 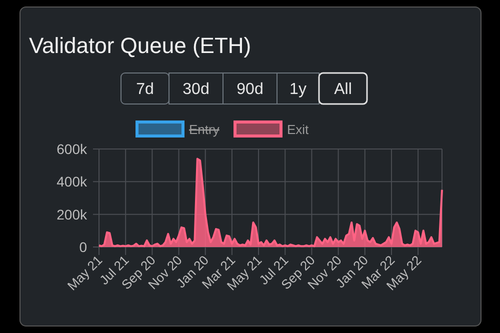 What do you see at coordinates (250, 89) in the screenshot?
I see `text: 90d` at bounding box center [250, 89].